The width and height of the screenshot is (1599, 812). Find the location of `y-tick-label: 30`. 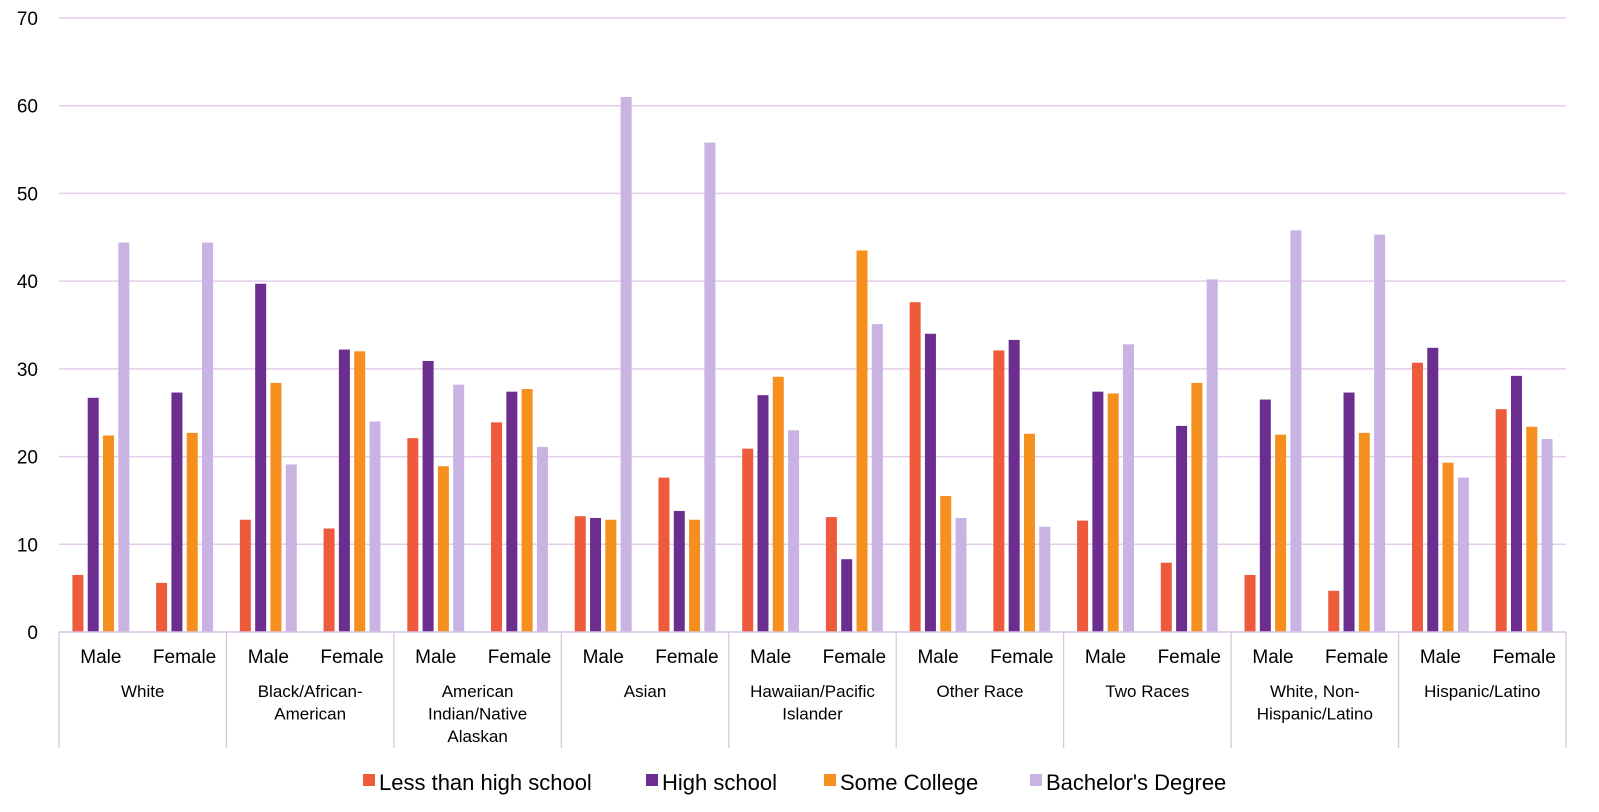

y-tick-label: 30 is located at coordinates (27, 370).